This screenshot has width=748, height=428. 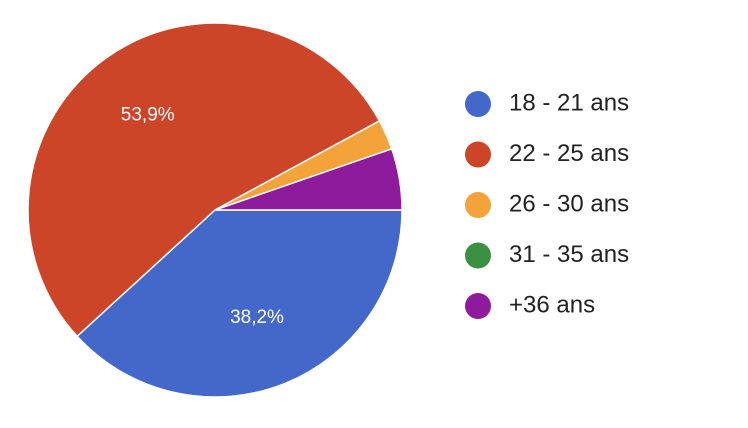 I want to click on legend-label: 22 - 25 ans, so click(x=569, y=153).